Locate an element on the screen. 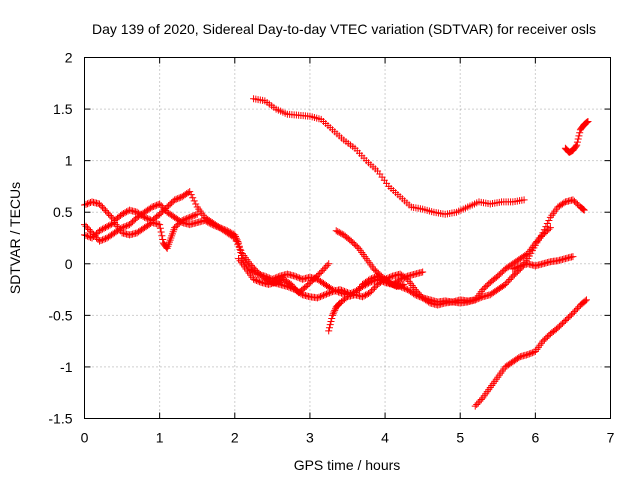 This screenshot has width=640, height=480. x-tick-label: 0 is located at coordinates (85, 438).